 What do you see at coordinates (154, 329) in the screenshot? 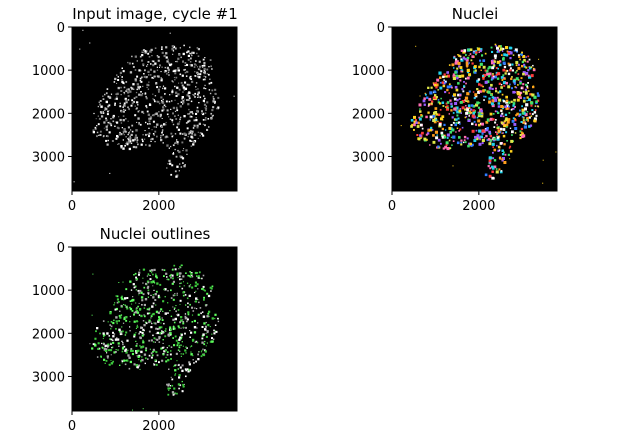
I see `image-area` at bounding box center [154, 329].